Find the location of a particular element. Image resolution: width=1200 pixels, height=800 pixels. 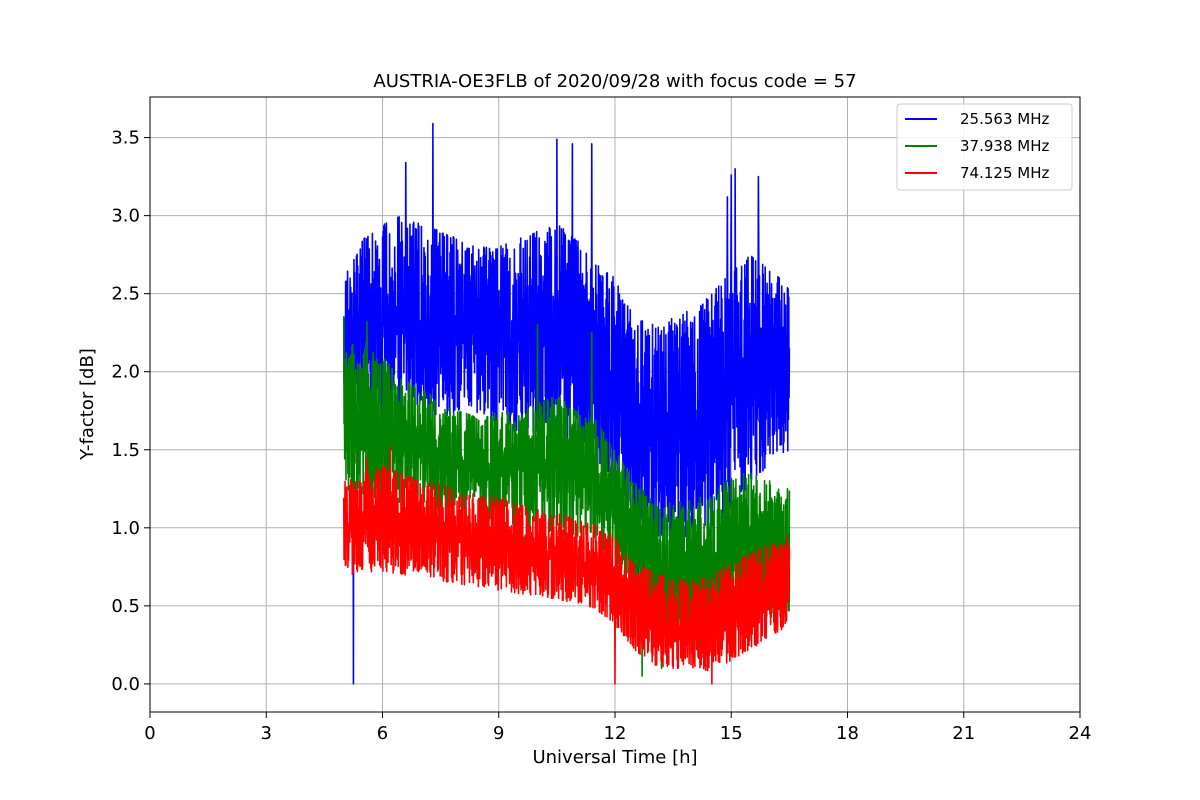

y-axis-label: Y-factor [dB] is located at coordinates (87, 404).